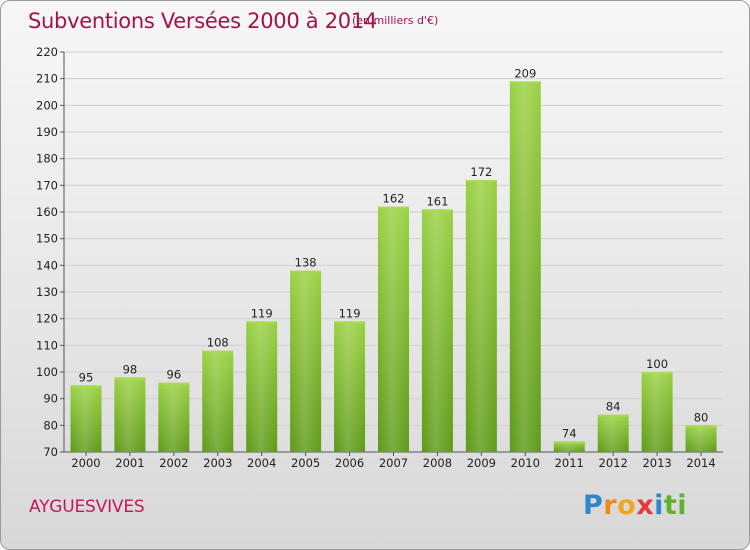 The width and height of the screenshot is (750, 550). I want to click on logo-letter: t, so click(670, 505).